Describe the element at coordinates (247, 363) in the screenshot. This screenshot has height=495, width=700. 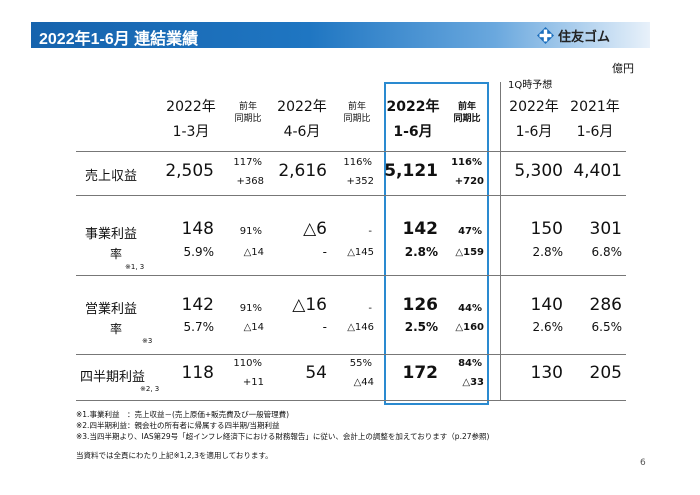
I see `netprofit-c1-yoy-pct: 110%` at that location.